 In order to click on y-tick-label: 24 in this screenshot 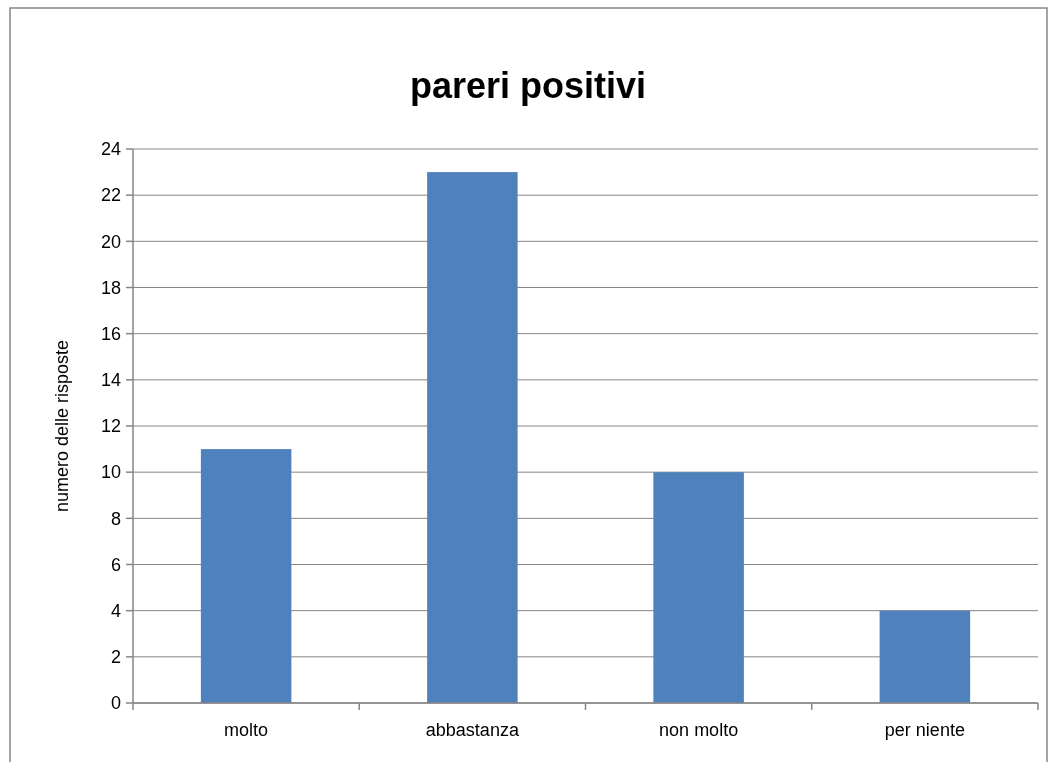, I will do `click(110, 149)`.